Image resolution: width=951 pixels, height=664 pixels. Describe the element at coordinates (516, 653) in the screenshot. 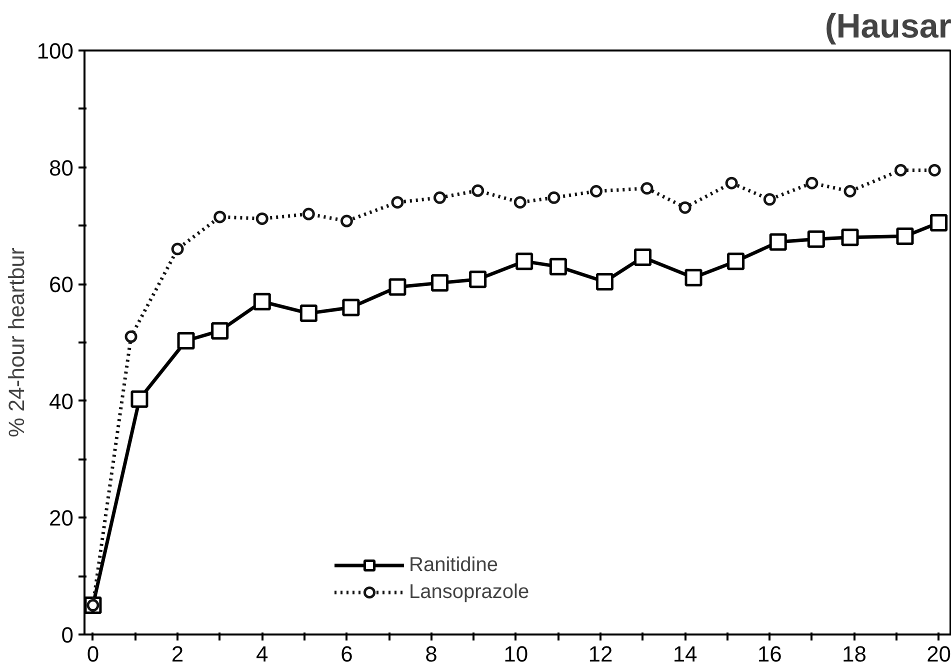

I see `x-tick-label: 10` at that location.